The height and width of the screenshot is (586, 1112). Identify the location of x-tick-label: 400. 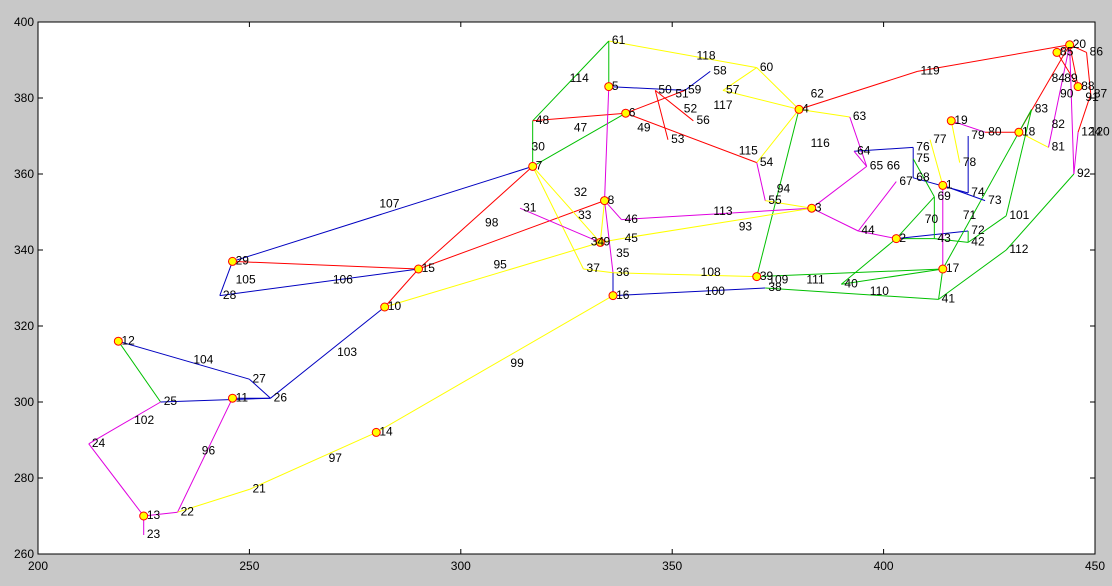
(884, 566).